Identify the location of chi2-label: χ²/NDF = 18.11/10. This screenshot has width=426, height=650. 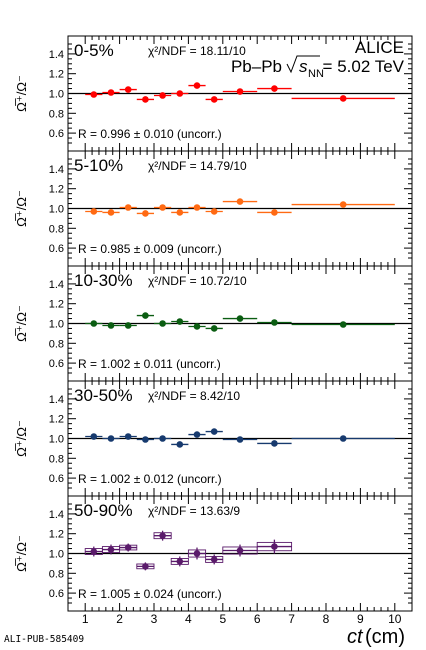
(197, 51).